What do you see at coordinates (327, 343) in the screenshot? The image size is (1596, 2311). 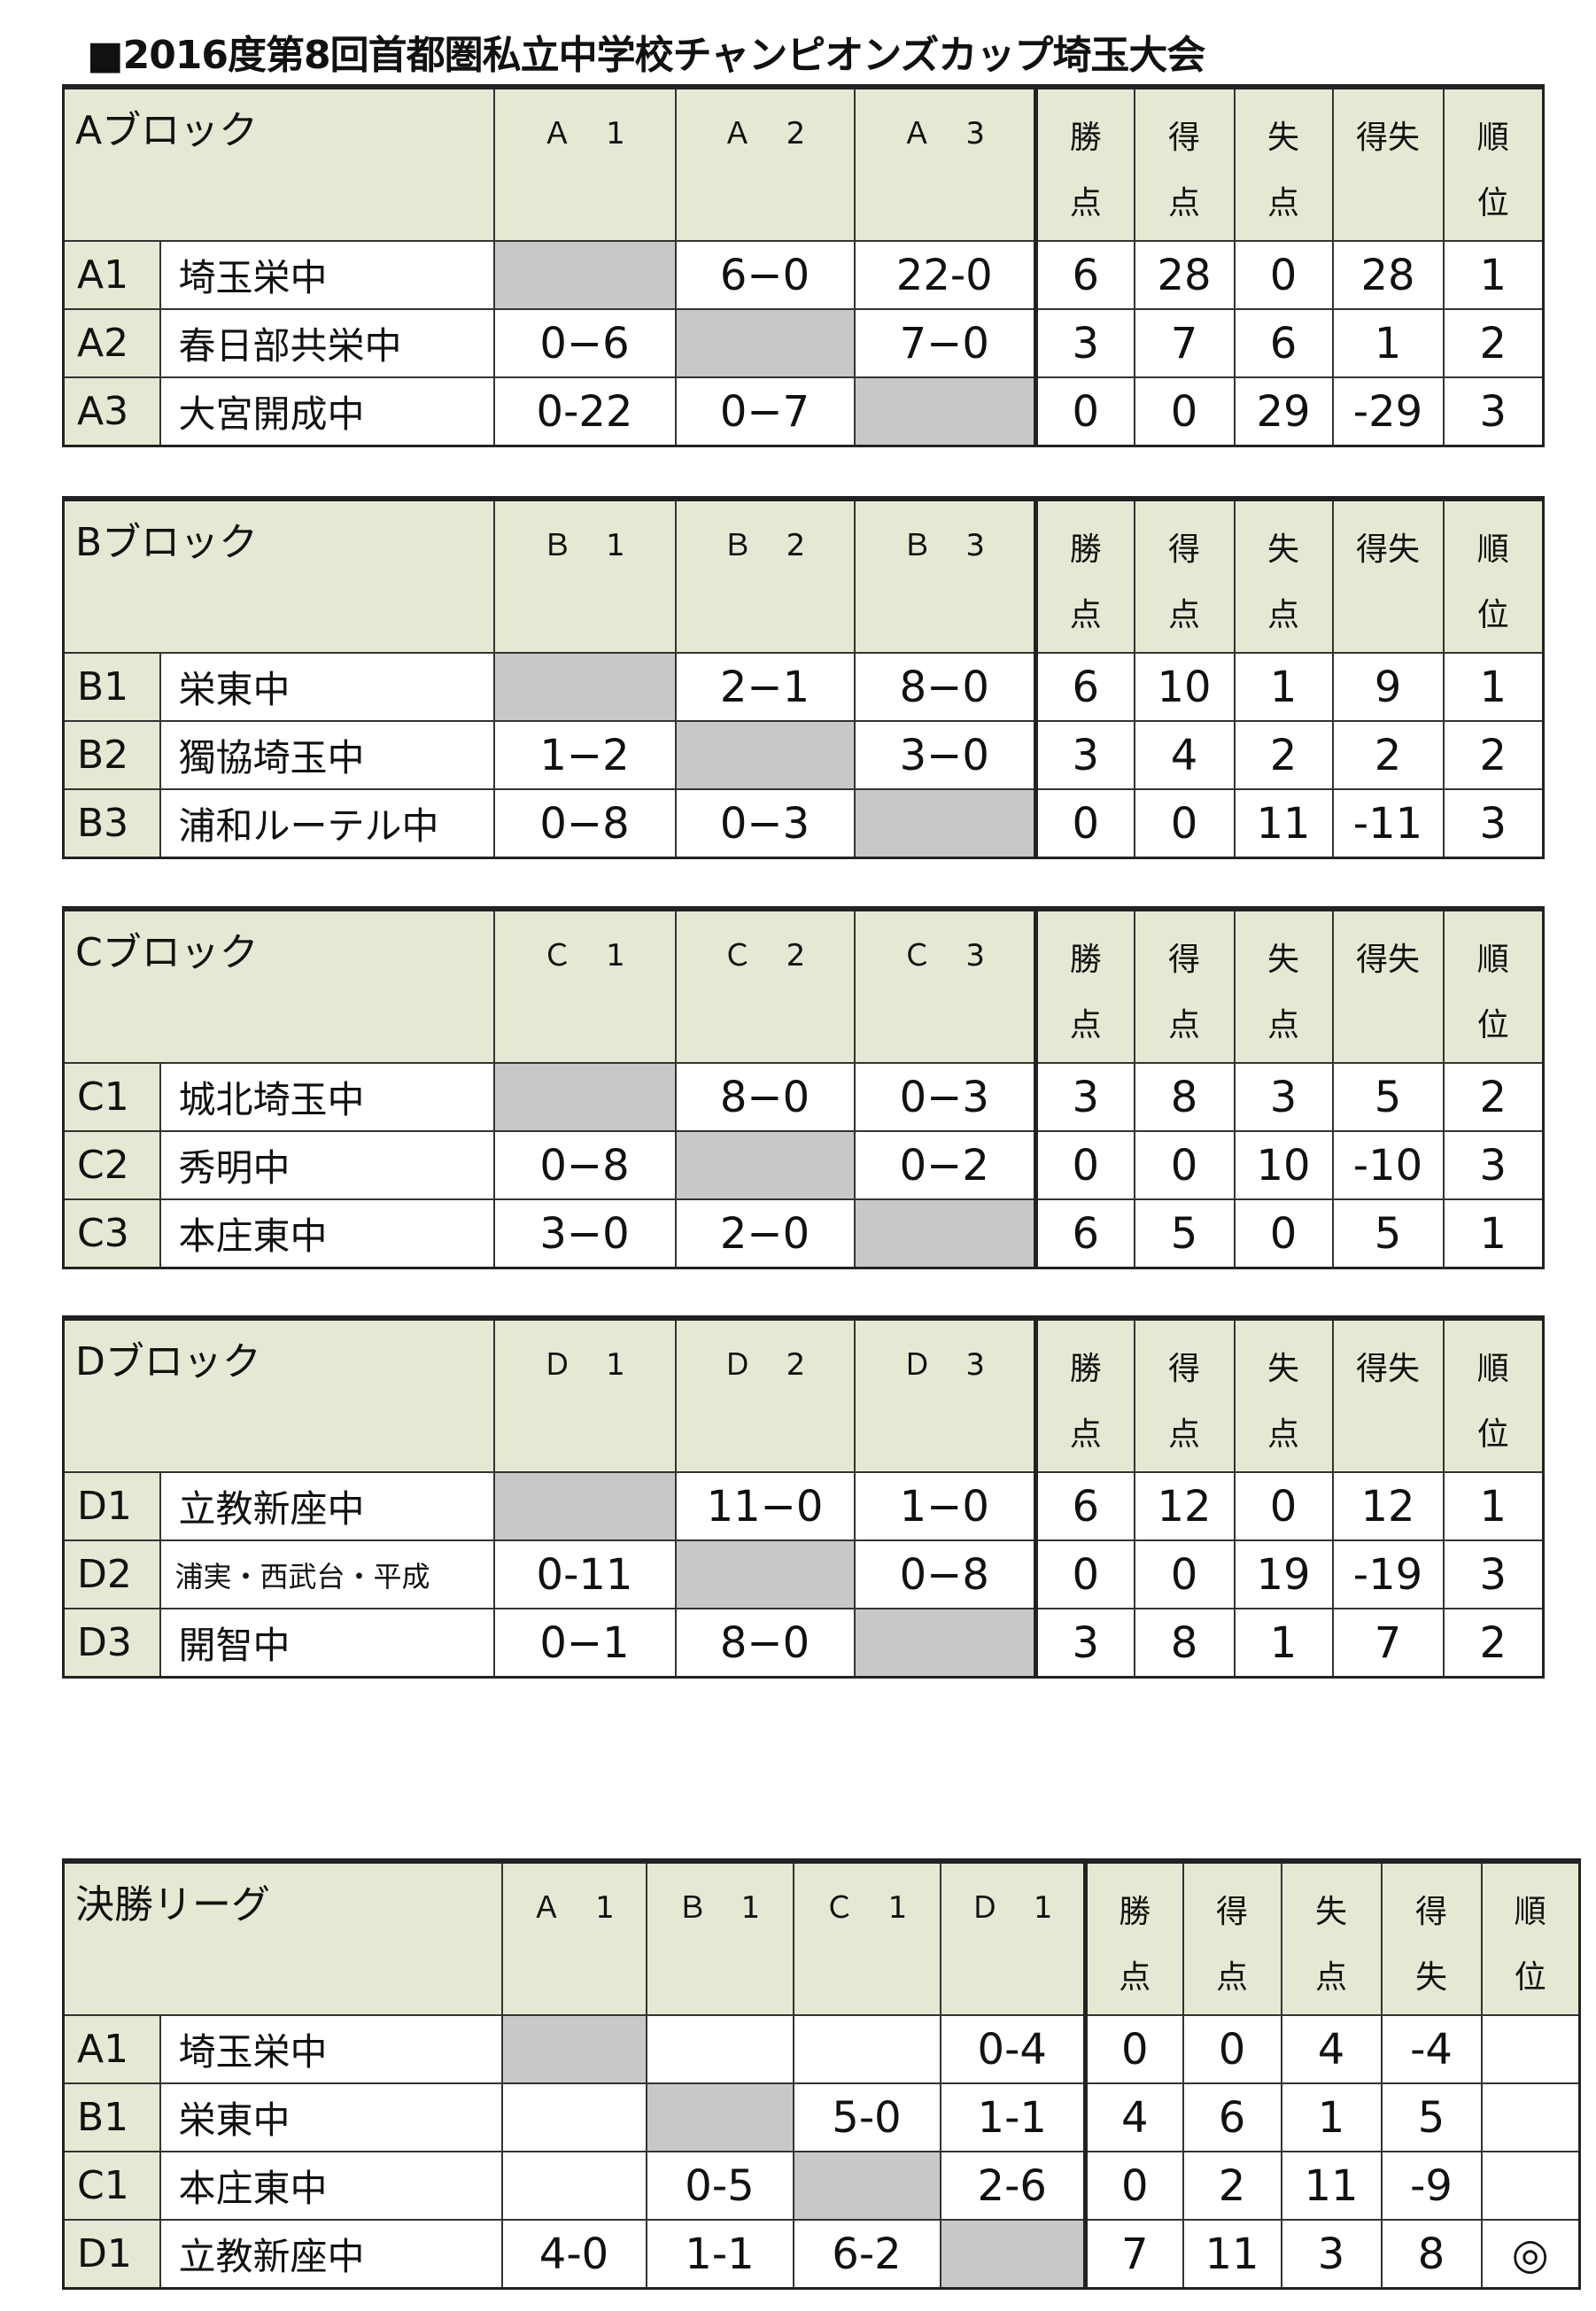 I see `team-name: 春日部共栄中` at bounding box center [327, 343].